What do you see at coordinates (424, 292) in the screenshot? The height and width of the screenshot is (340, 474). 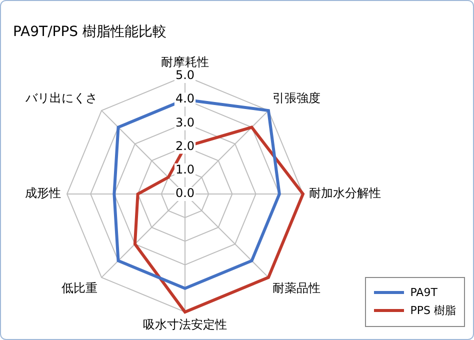 I see `legend-label: PA9T` at bounding box center [424, 292].